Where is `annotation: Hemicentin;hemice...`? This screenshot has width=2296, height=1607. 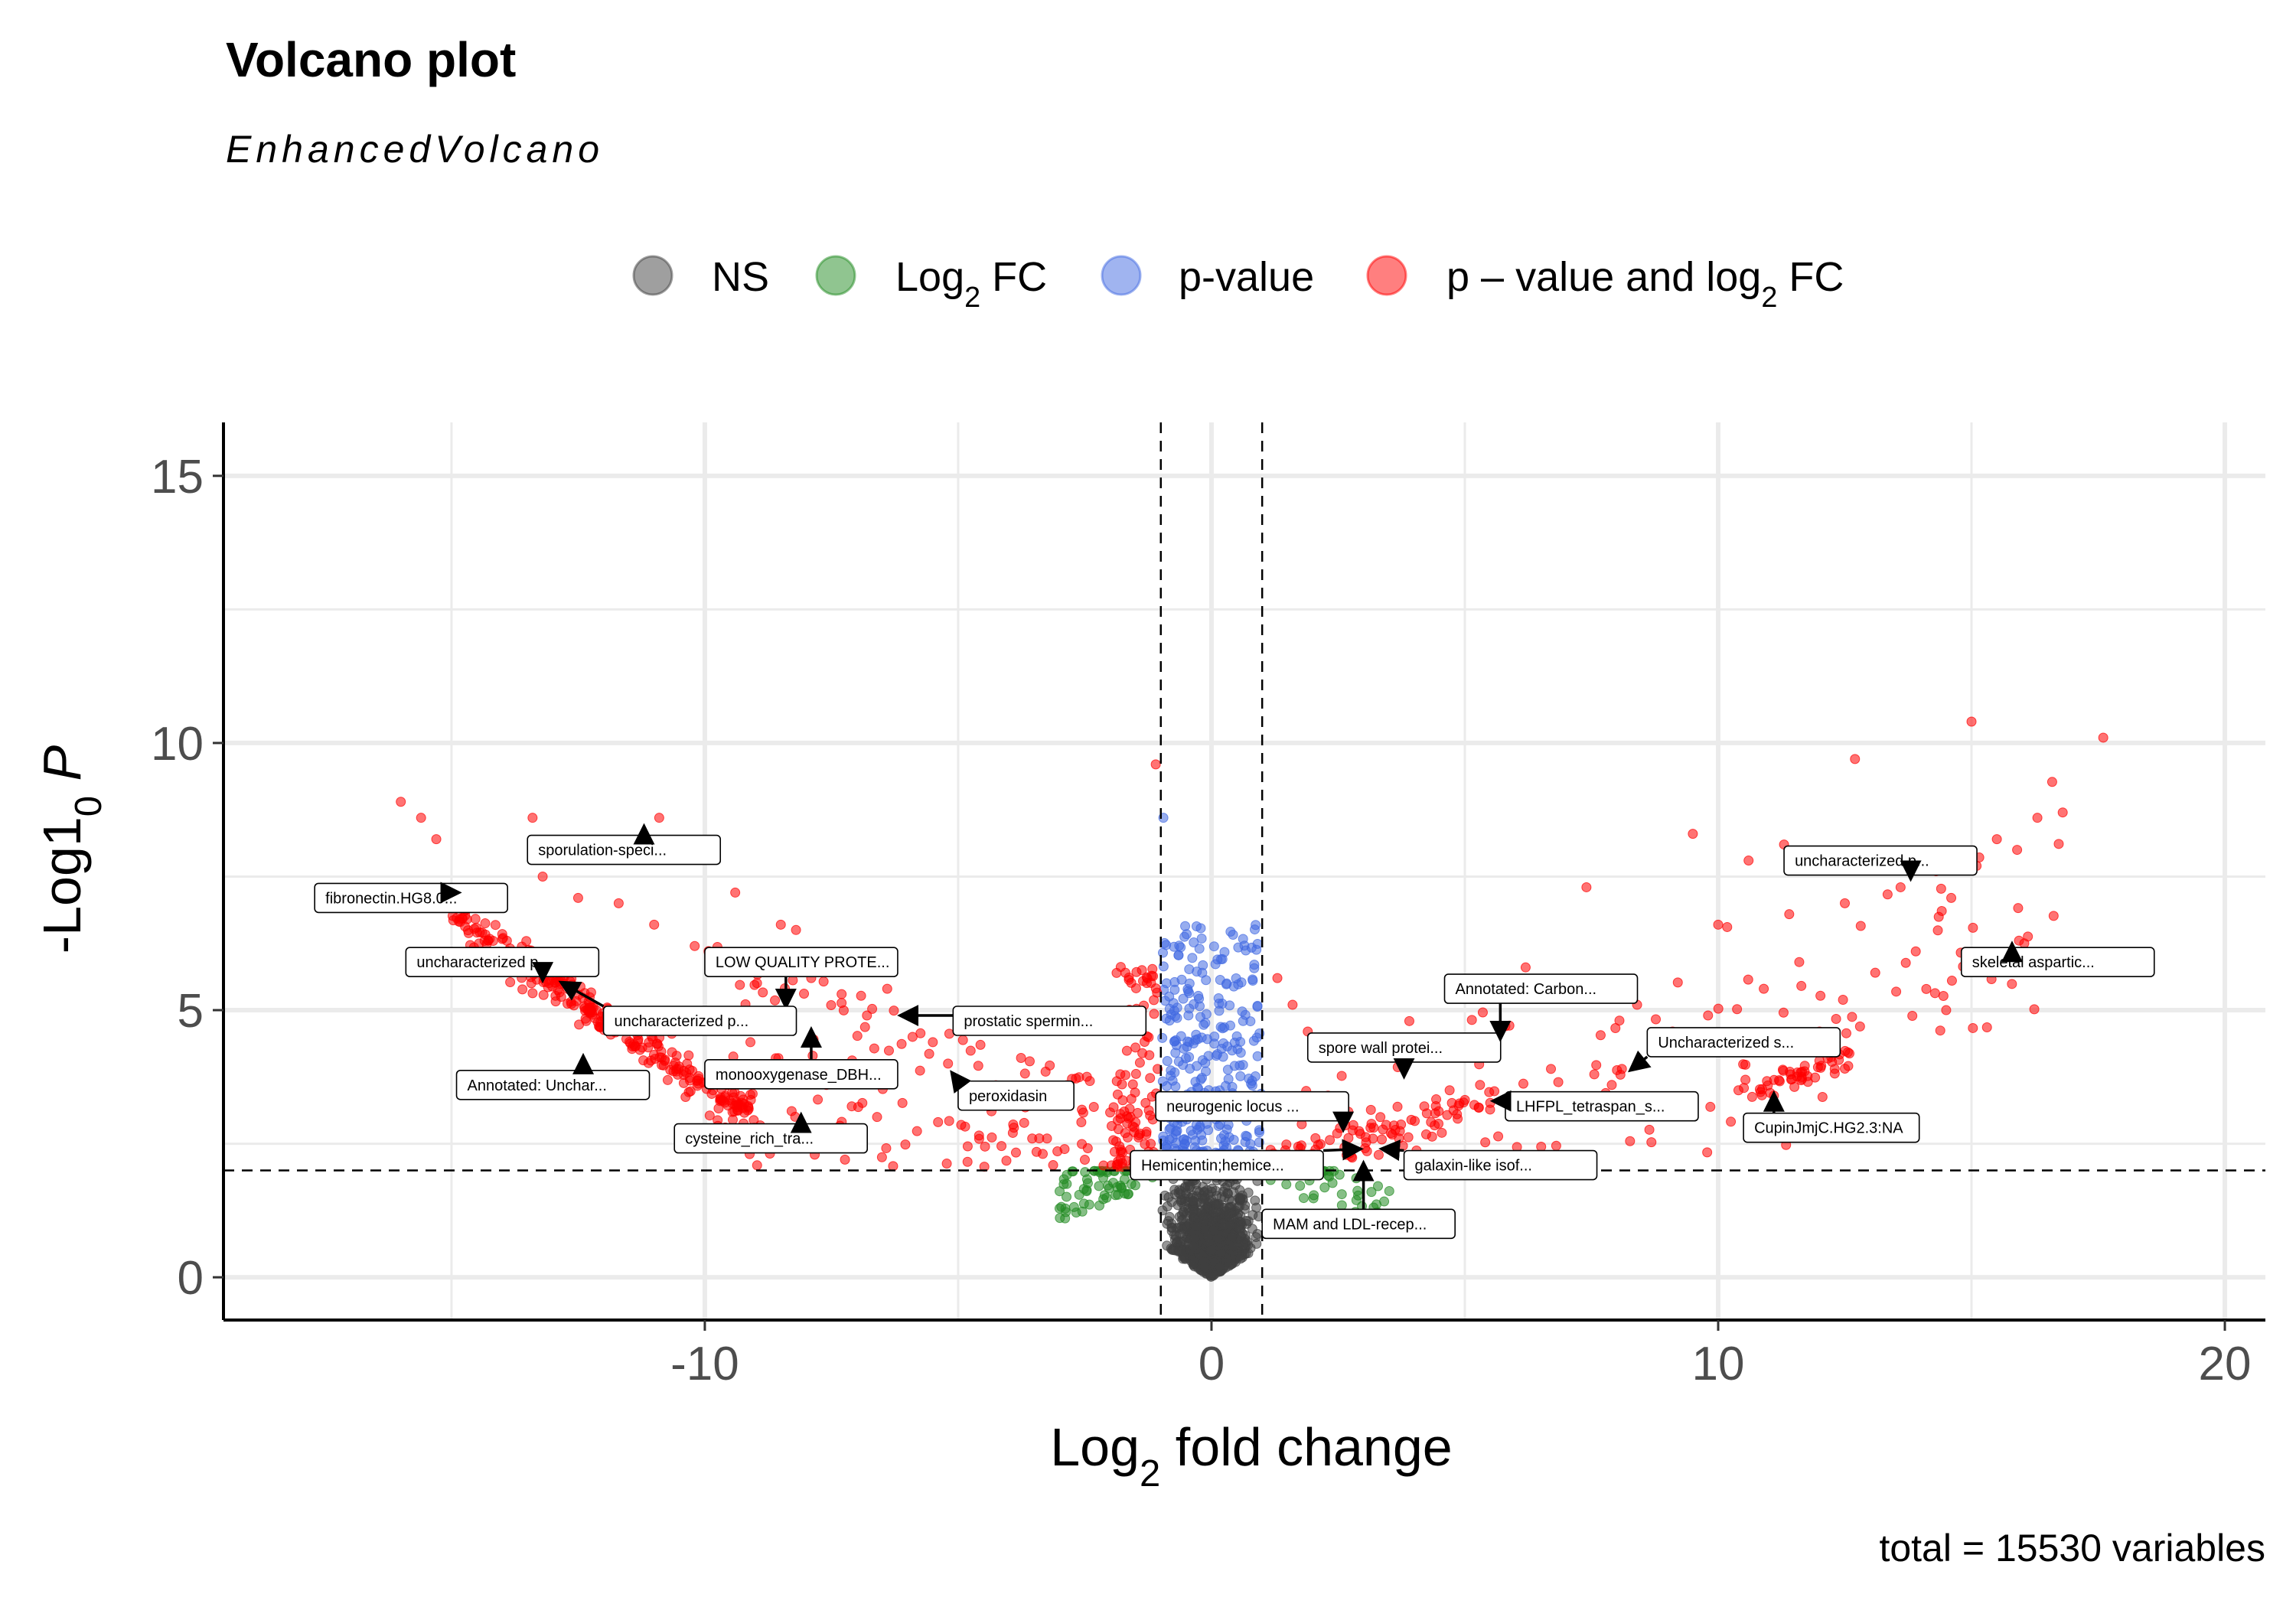 annotation: Hemicentin;hemice... is located at coordinates (1247, 1160).